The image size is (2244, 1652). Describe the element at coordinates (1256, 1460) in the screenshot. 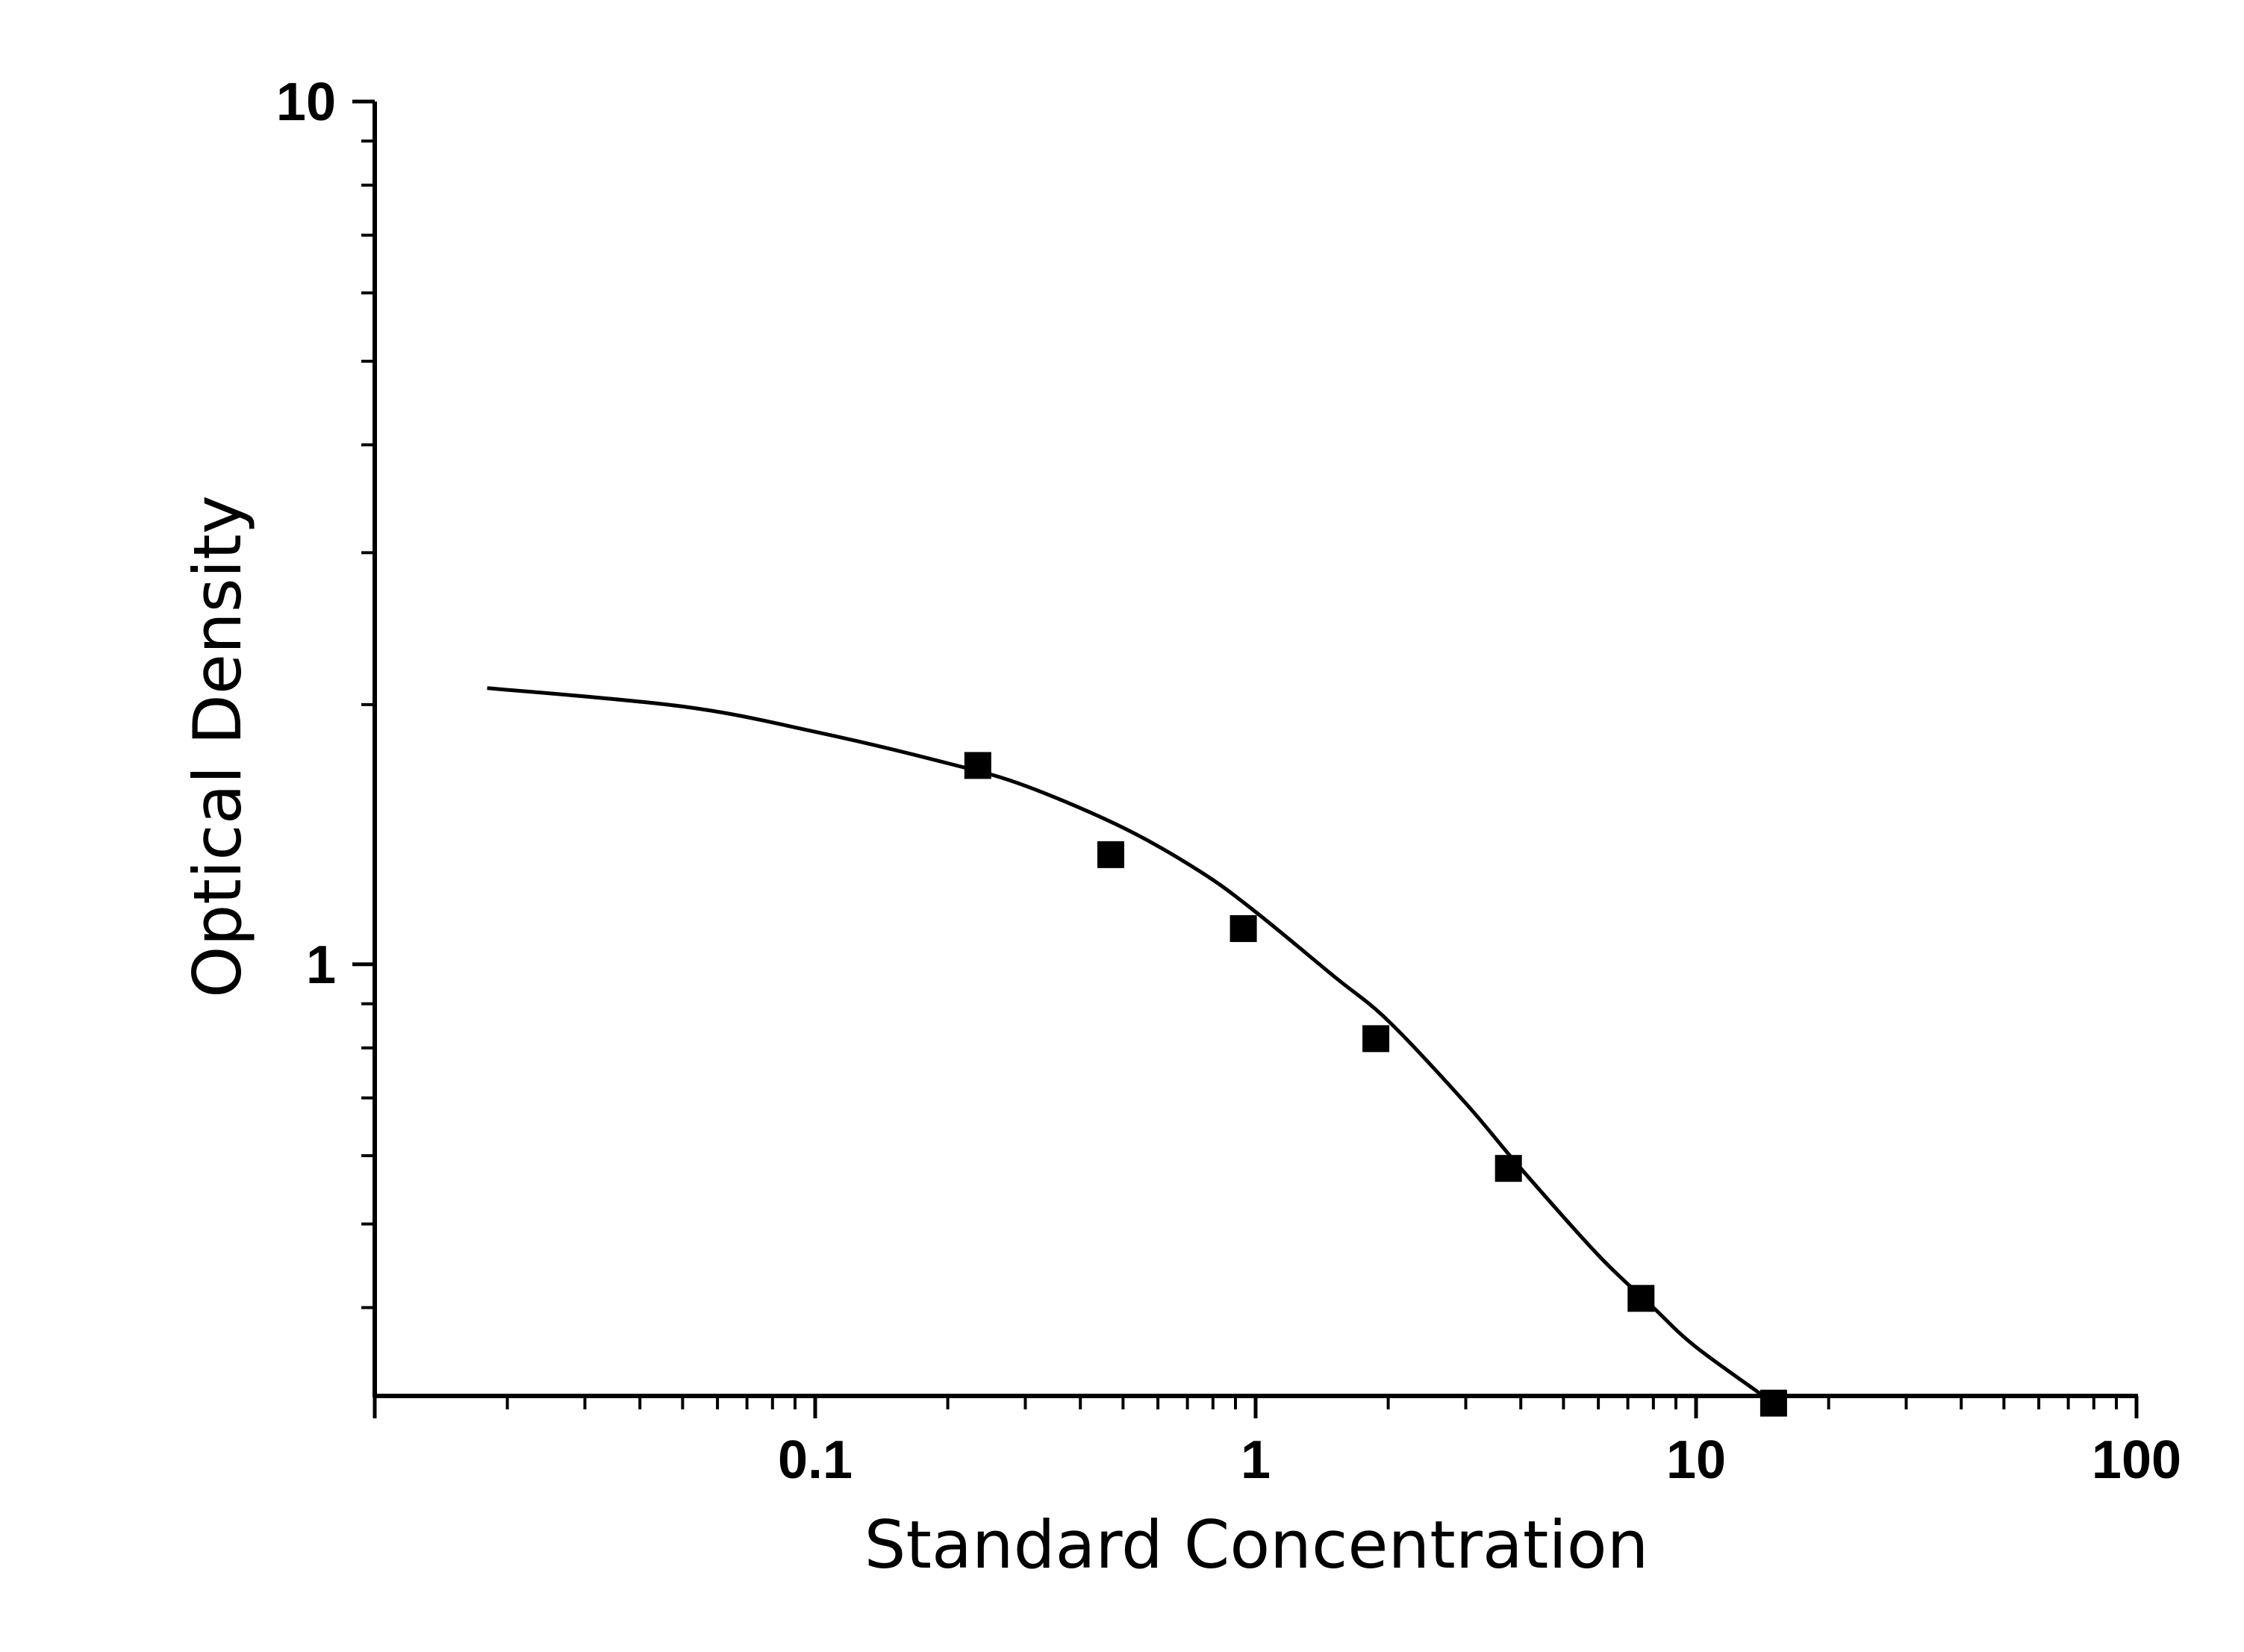

I see `x-tick-label: 1` at that location.